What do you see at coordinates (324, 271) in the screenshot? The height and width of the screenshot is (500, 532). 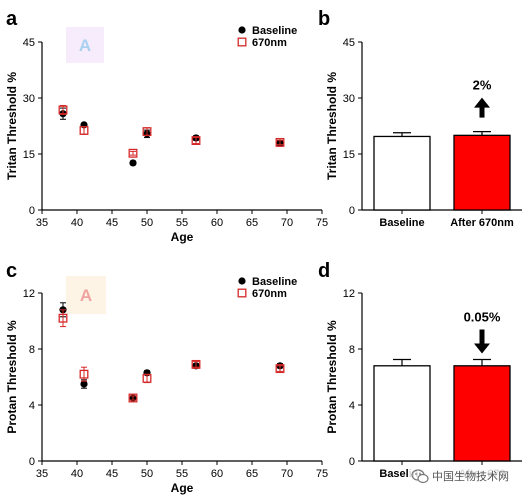 I see `panel-letter: d` at bounding box center [324, 271].